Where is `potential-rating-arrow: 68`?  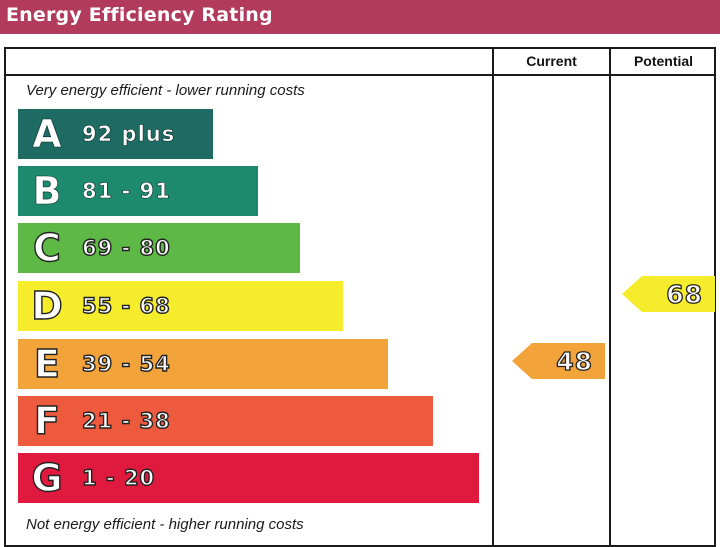 potential-rating-arrow: 68 is located at coordinates (668, 294).